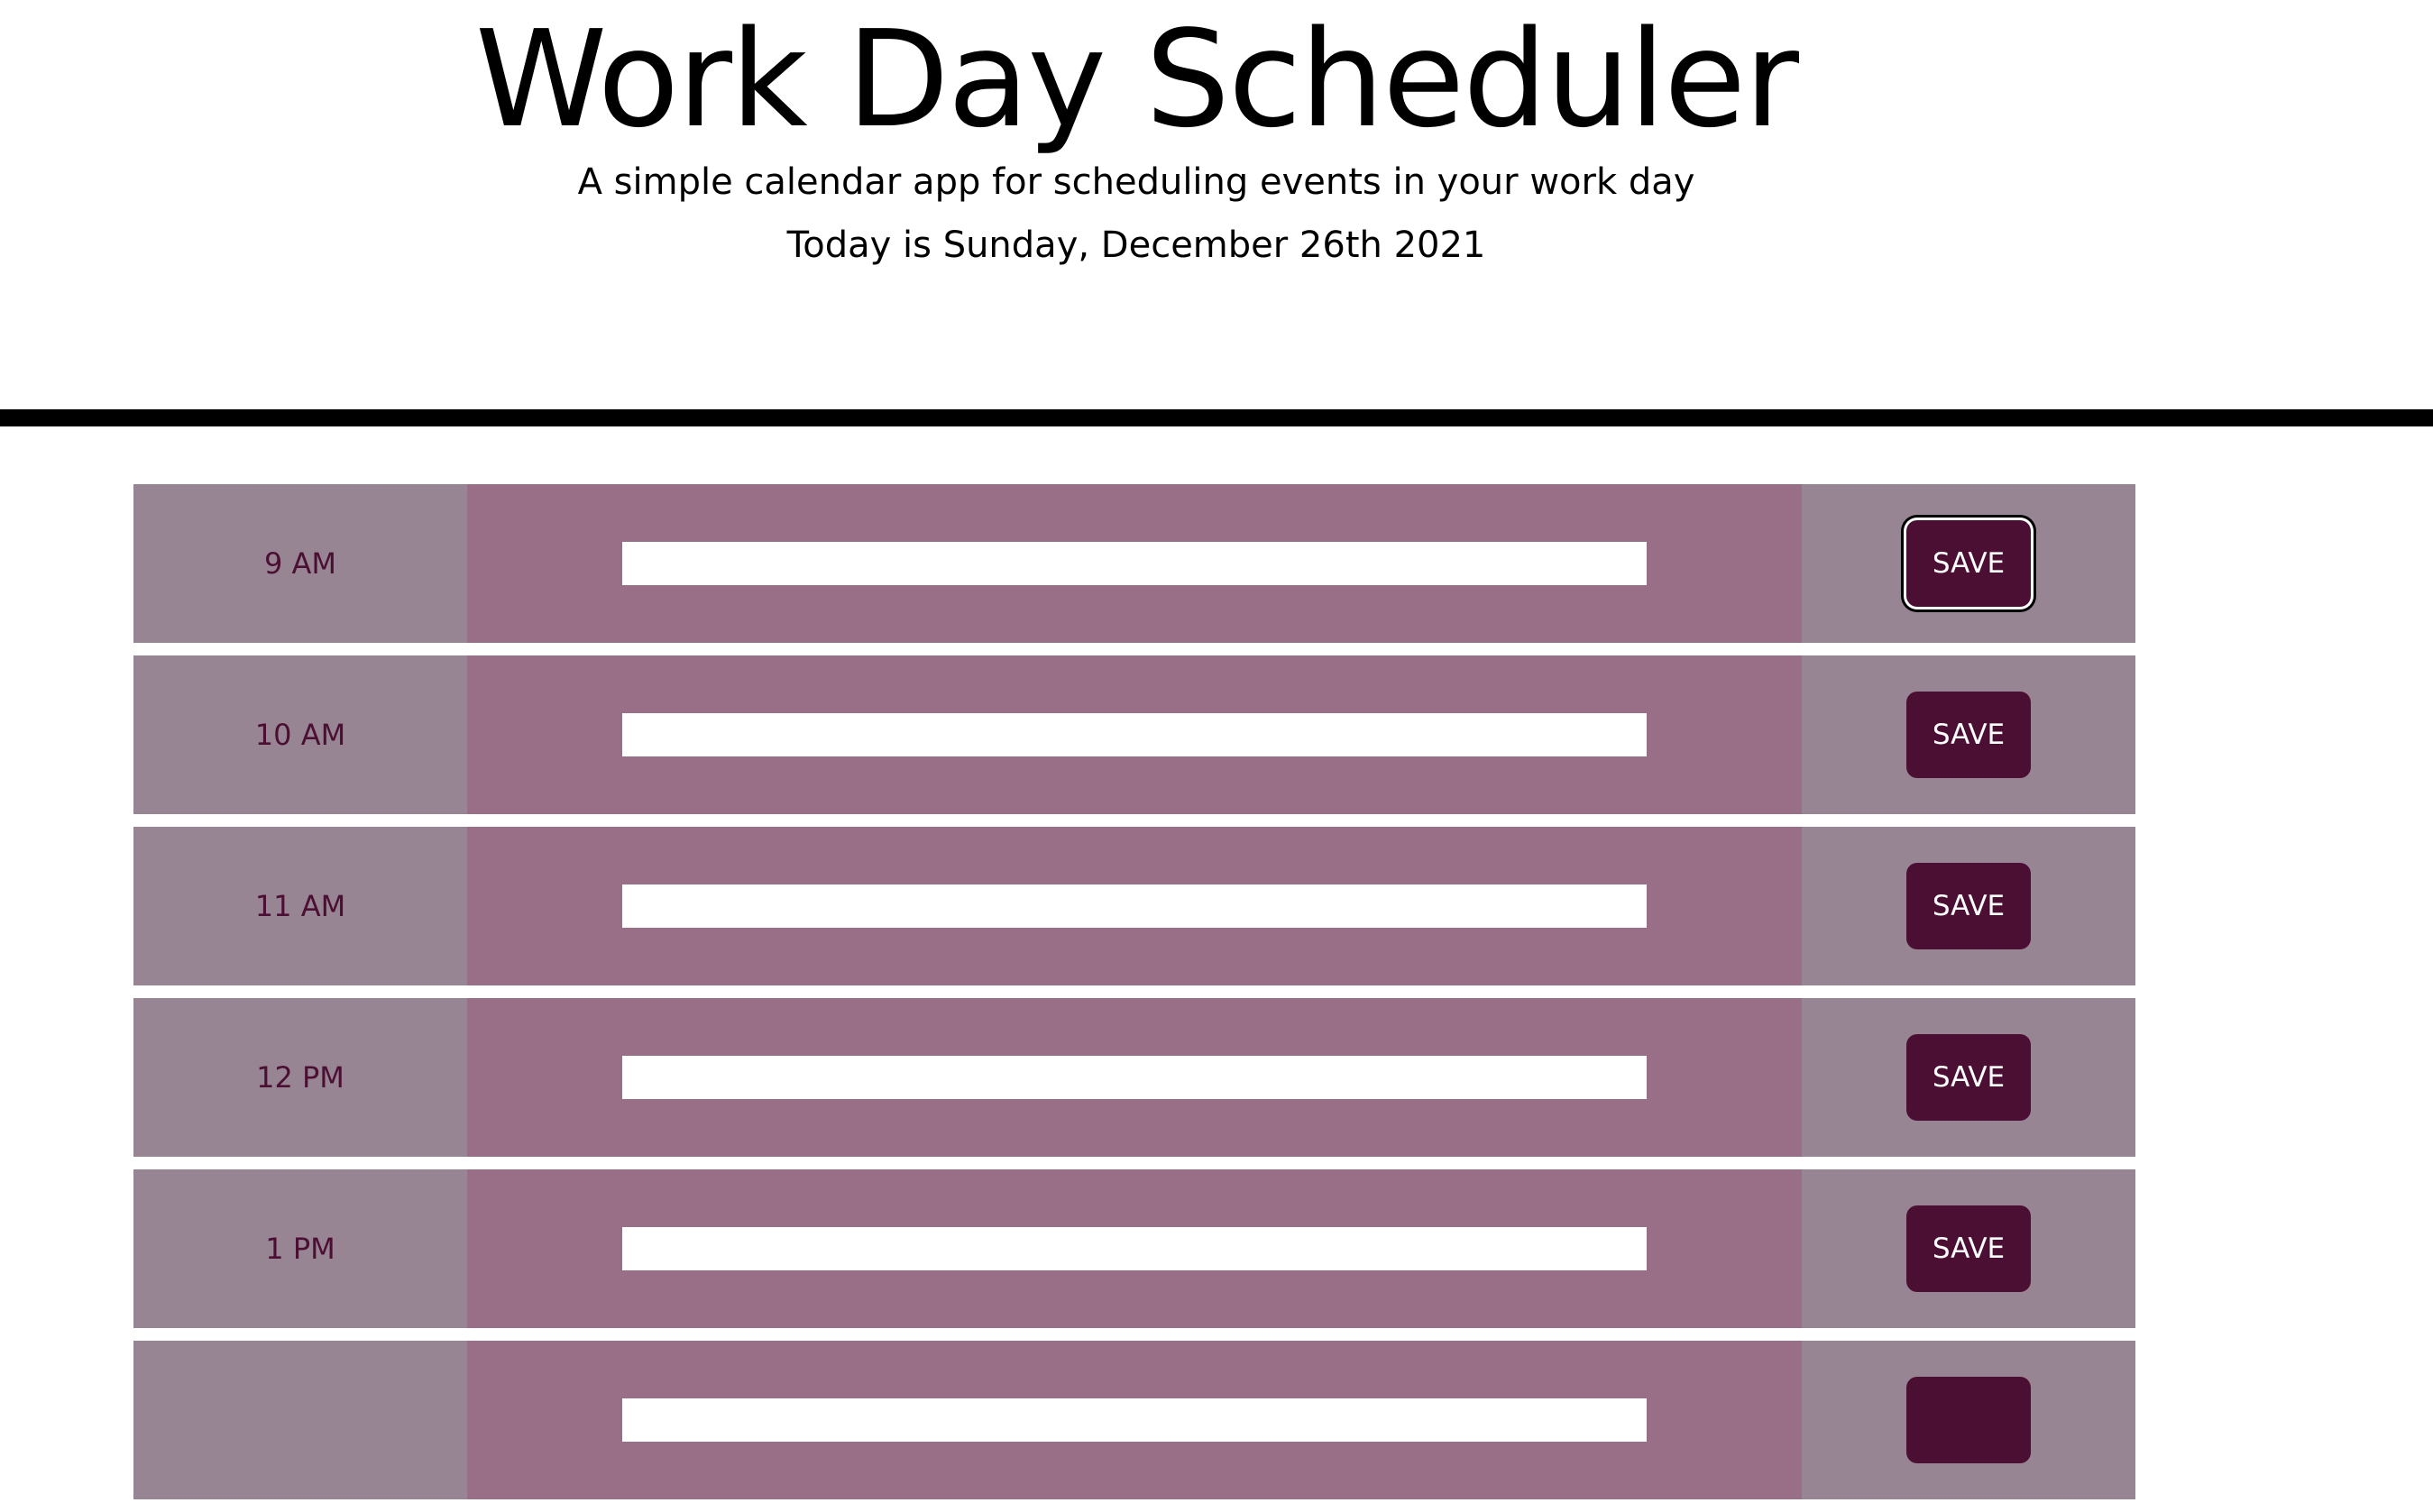 The width and height of the screenshot is (2433, 1512). What do you see at coordinates (1216, 418) in the screenshot?
I see `header-divider` at bounding box center [1216, 418].